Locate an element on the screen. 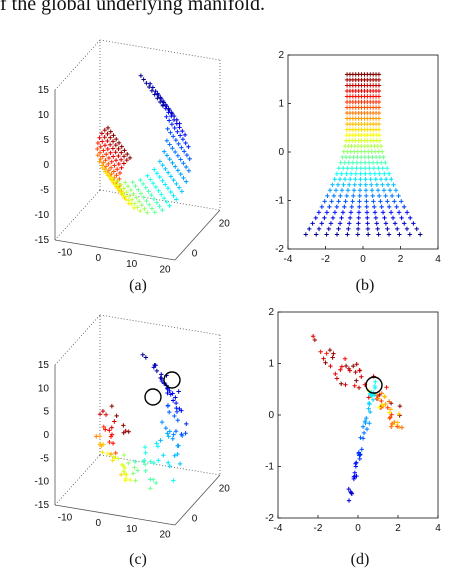  y-axis-line is located at coordinates (197, 500).